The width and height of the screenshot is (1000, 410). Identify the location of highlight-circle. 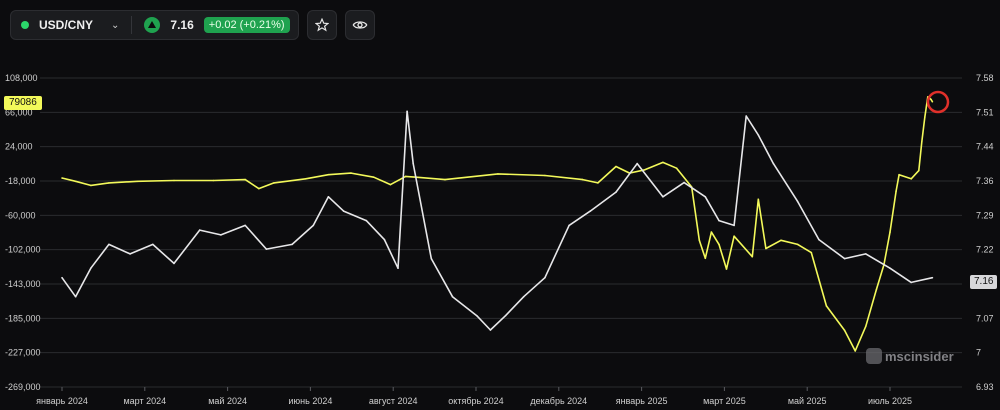
(938, 102).